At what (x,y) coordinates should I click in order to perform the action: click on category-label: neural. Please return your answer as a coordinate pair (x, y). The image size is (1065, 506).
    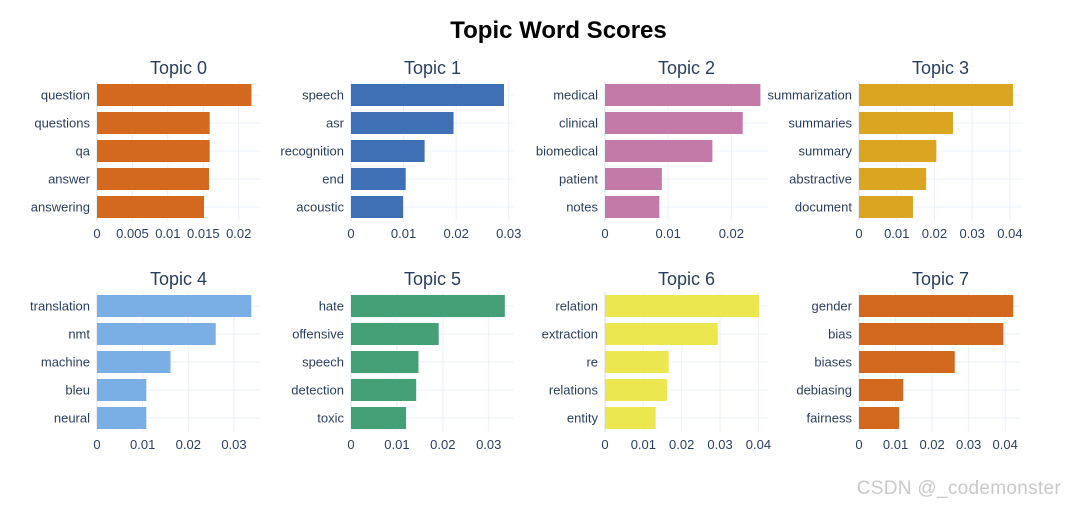
    Looking at the image, I should click on (72, 418).